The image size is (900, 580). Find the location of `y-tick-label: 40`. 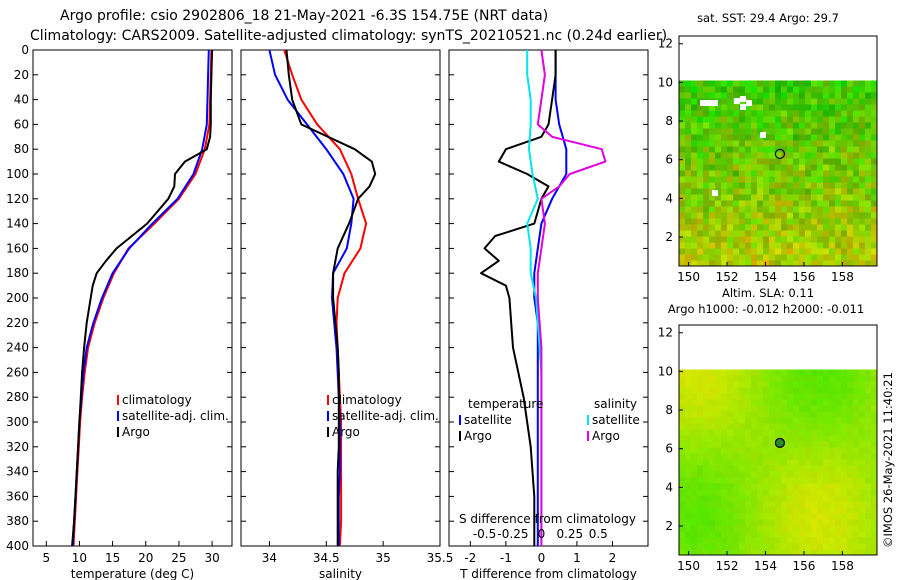

y-tick-label: 40 is located at coordinates (21, 100).